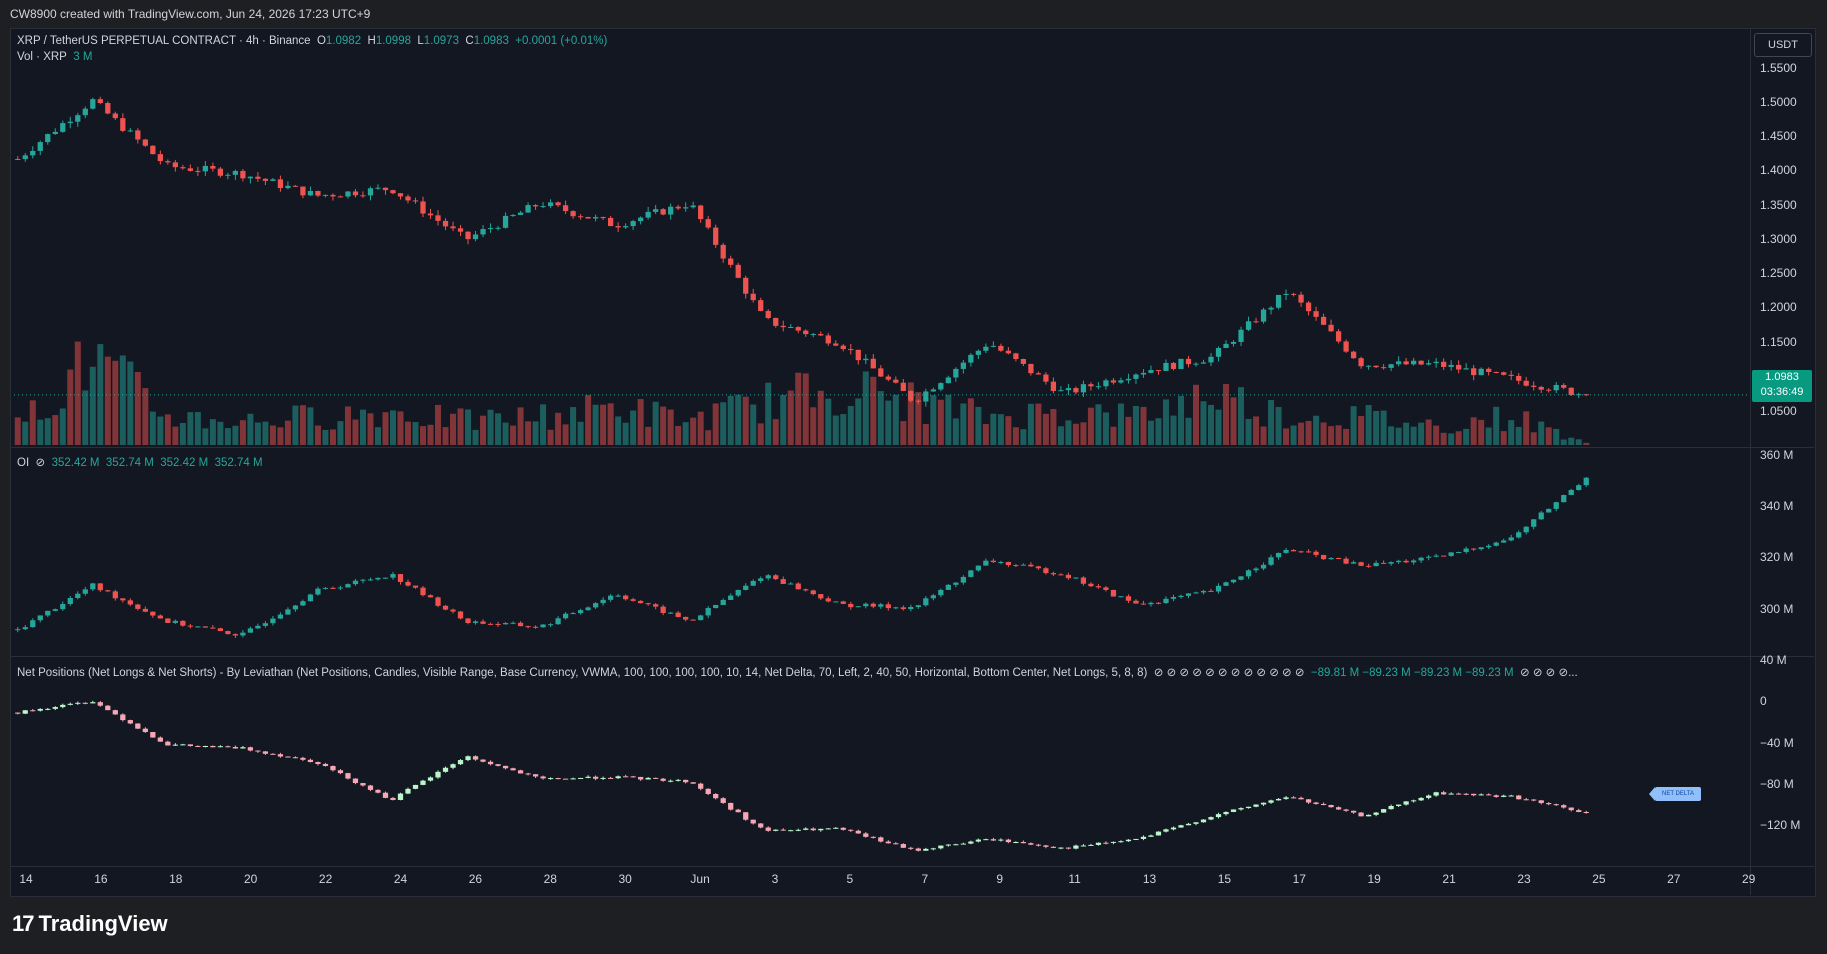 The width and height of the screenshot is (1827, 954). What do you see at coordinates (850, 879) in the screenshot?
I see `time-tick: 5` at bounding box center [850, 879].